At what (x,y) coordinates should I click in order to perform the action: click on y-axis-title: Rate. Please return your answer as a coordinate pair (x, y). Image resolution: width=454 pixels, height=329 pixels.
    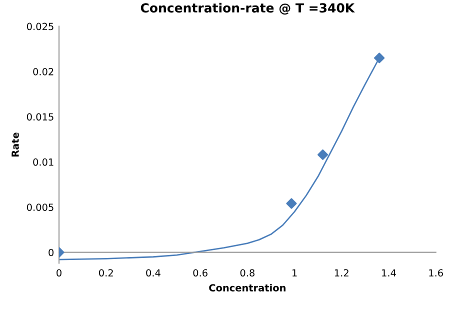
    Looking at the image, I should click on (15, 144).